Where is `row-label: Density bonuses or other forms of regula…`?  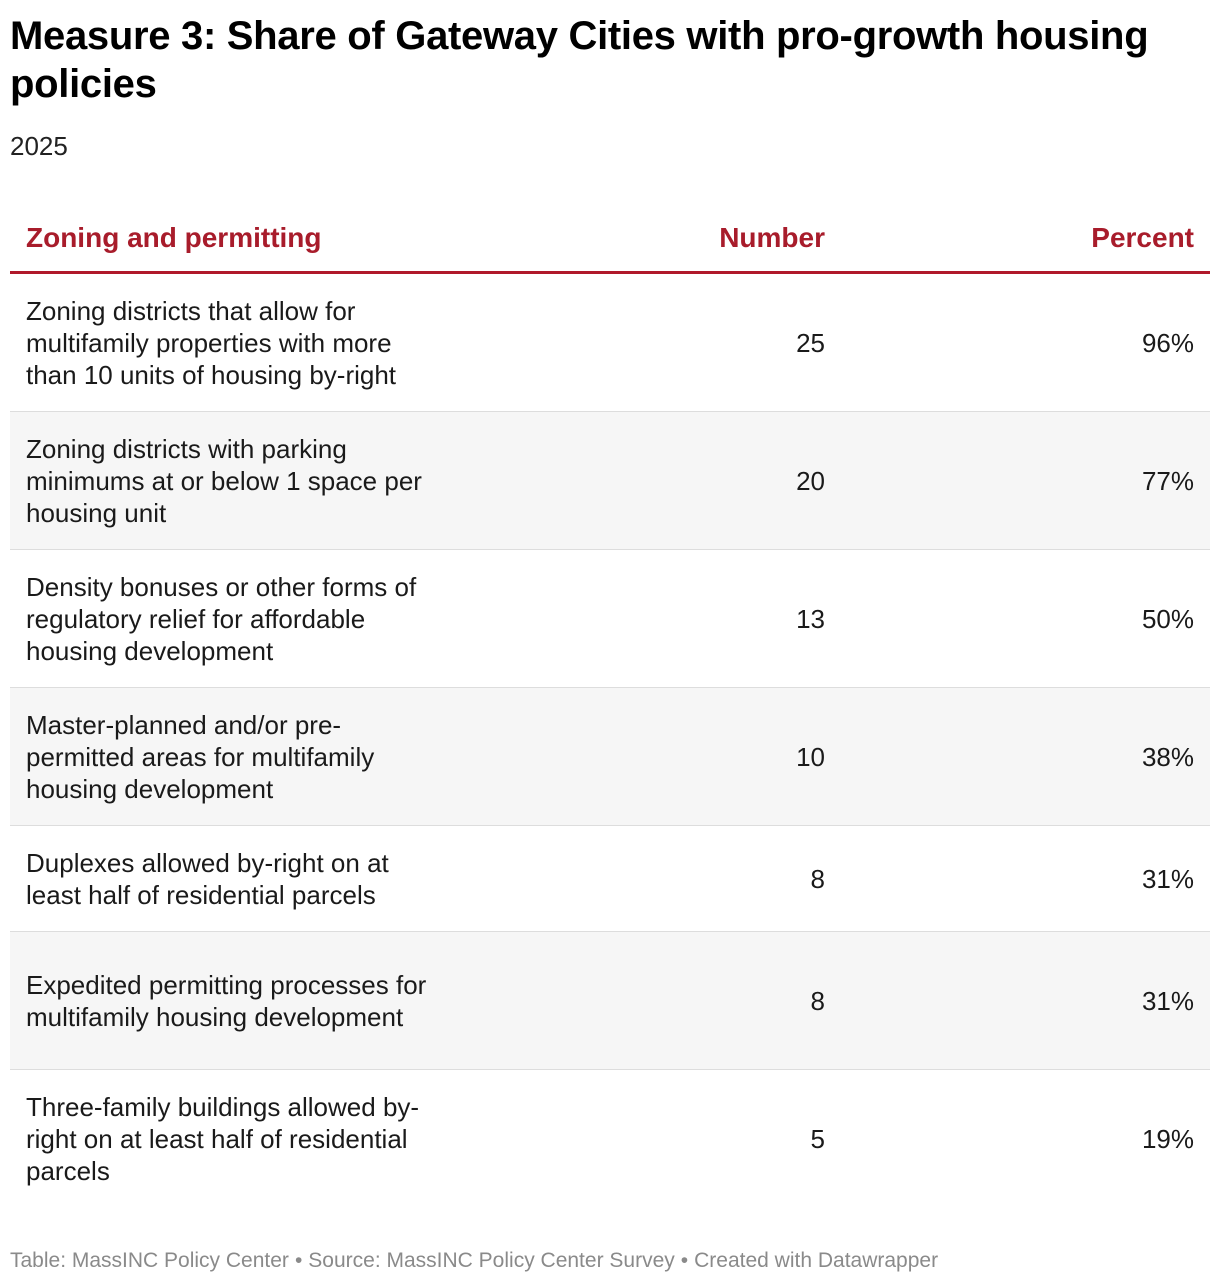 row-label: Density bonuses or other forms of regula… is located at coordinates (221, 618).